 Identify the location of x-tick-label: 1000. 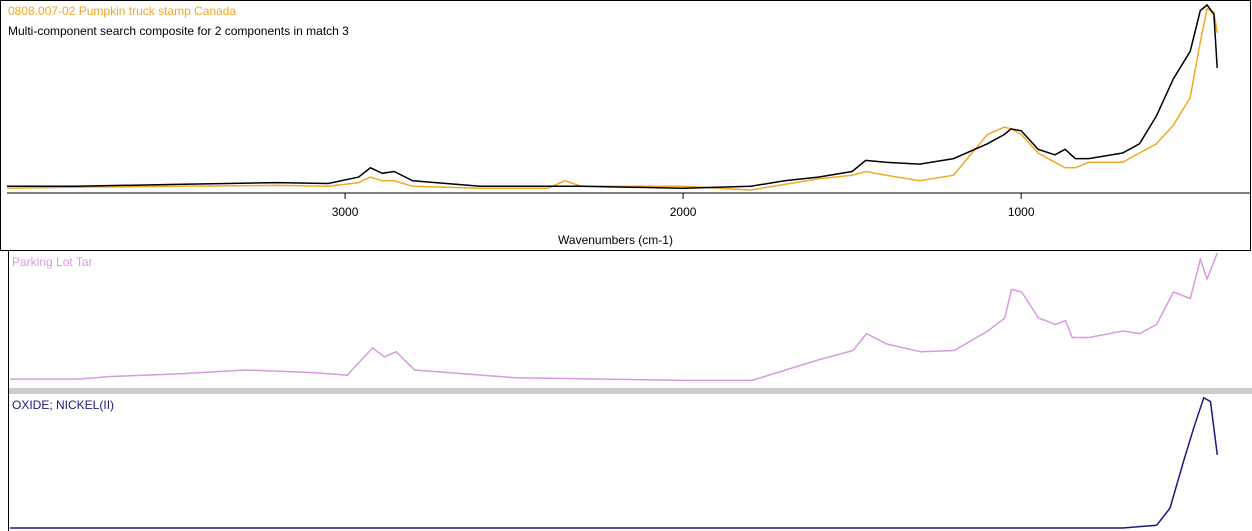
(1021, 212).